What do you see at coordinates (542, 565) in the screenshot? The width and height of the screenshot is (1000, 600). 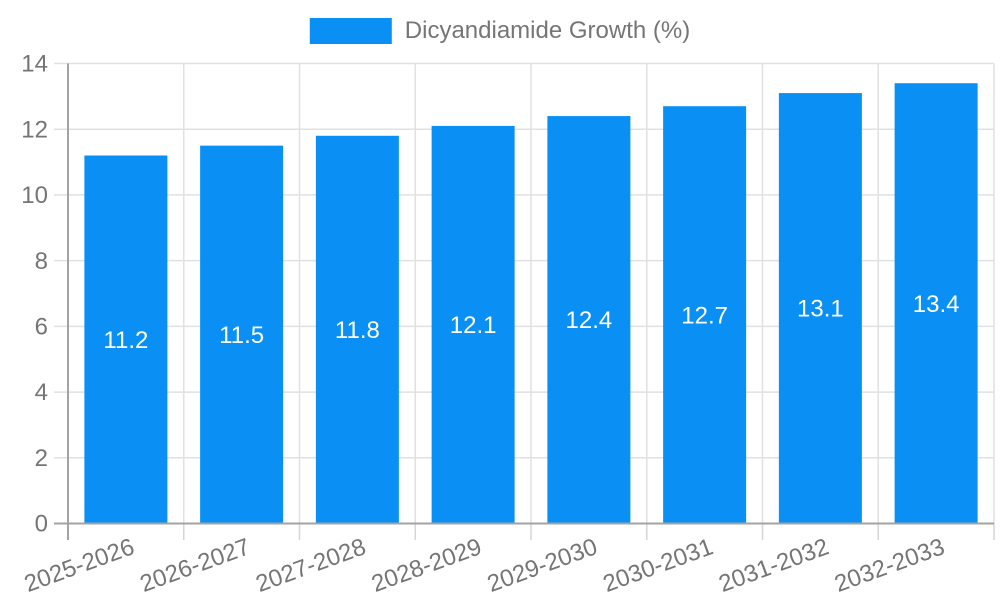 I see `x-tick-label: 2029-2030` at bounding box center [542, 565].